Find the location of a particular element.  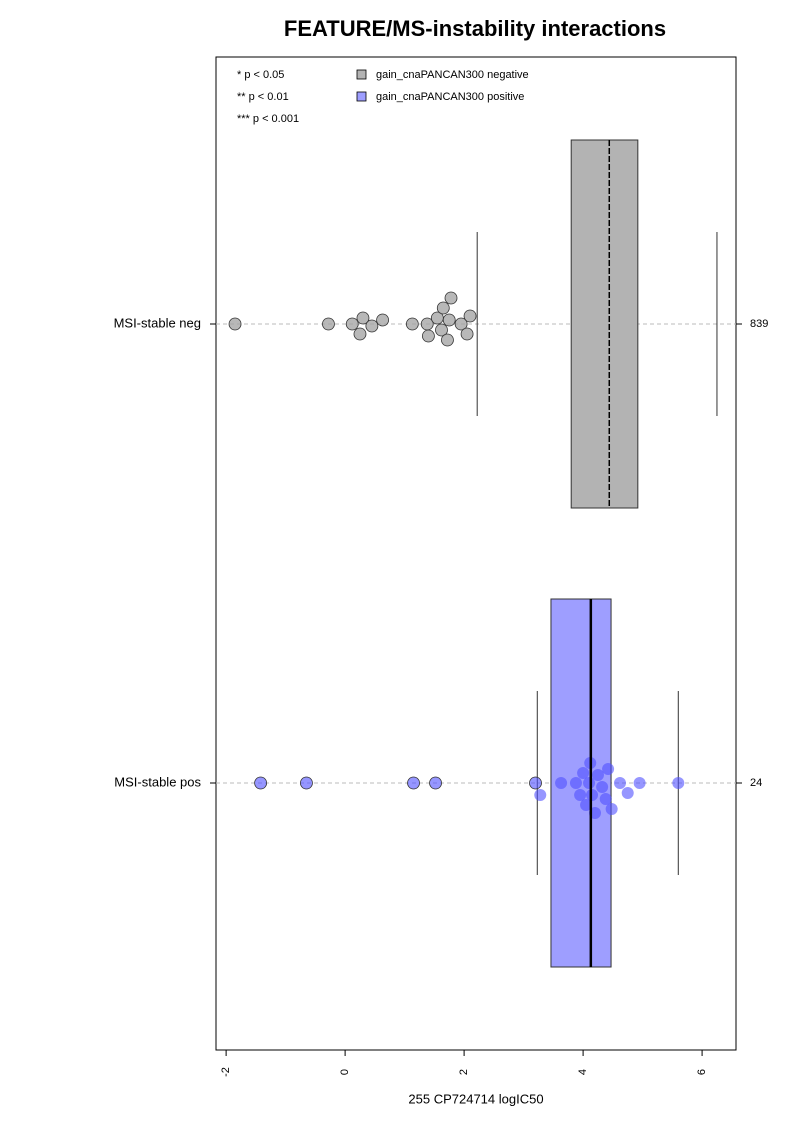

x-tick-label: 4 is located at coordinates (583, 1072).